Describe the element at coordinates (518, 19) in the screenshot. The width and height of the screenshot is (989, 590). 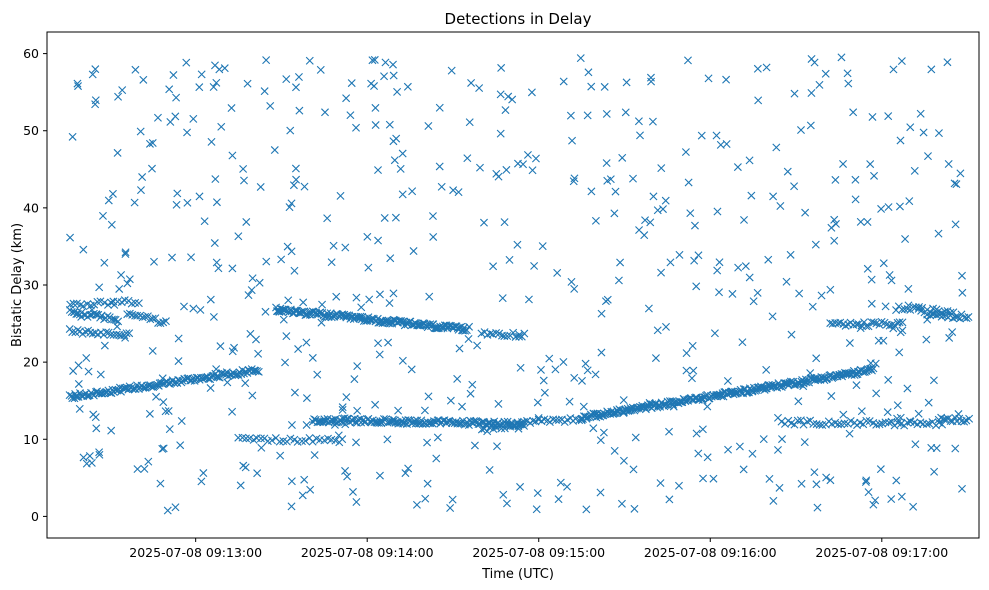
I see `chart-title: Detections in Delay` at that location.